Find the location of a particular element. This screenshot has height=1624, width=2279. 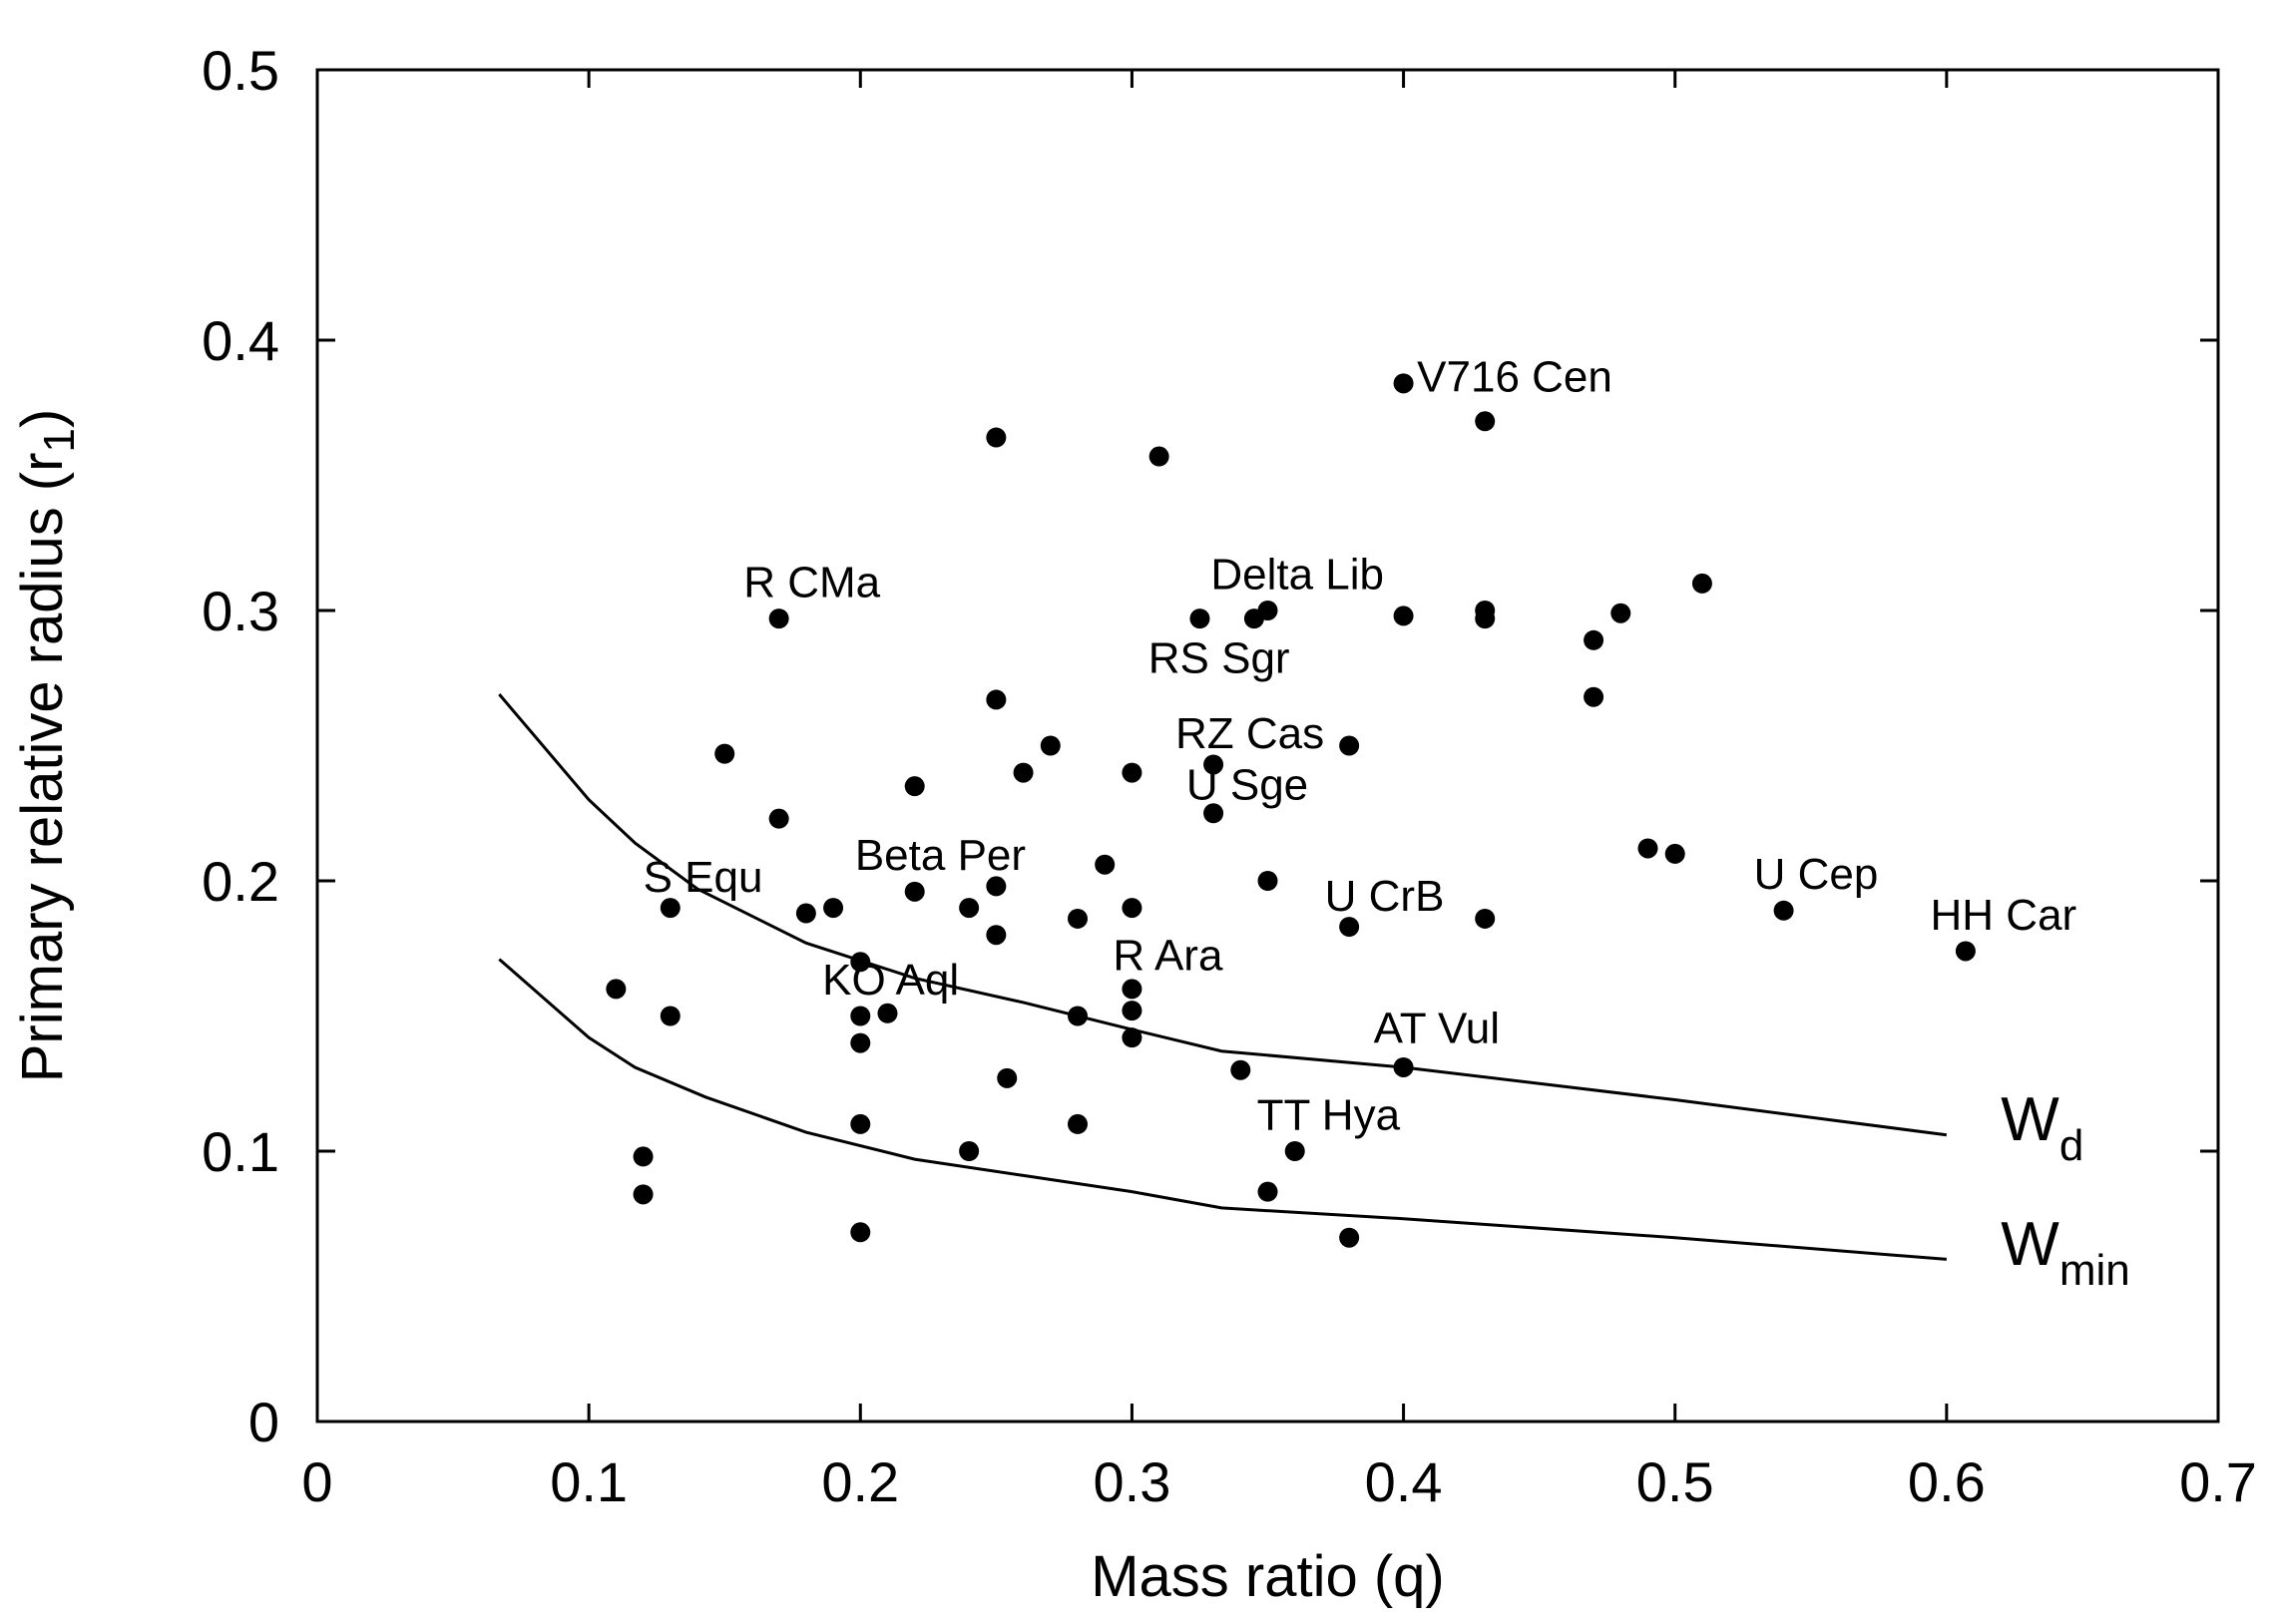

x-tick-label: 0.7 is located at coordinates (2218, 1481).